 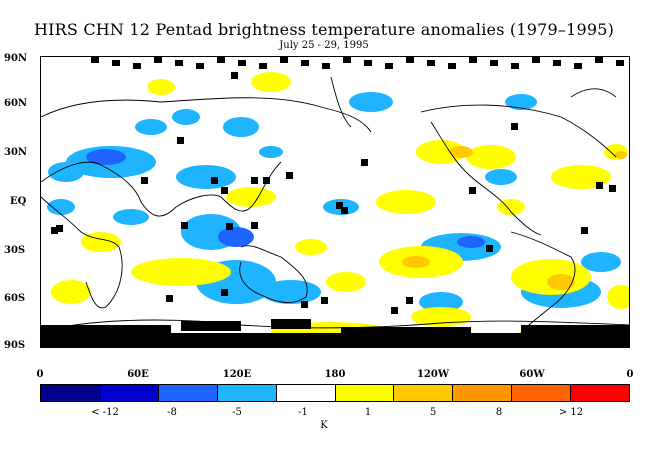 What do you see at coordinates (15, 298) in the screenshot?
I see `lat-label-60s: 60S` at bounding box center [15, 298].